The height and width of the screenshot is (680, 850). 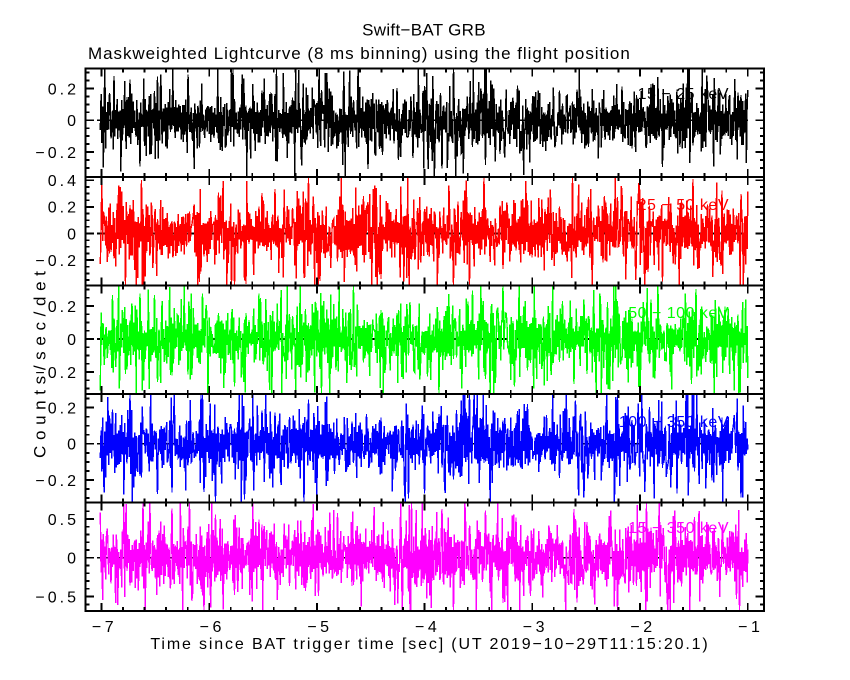 I want to click on svg-text: −0.5, so click(x=57, y=597).